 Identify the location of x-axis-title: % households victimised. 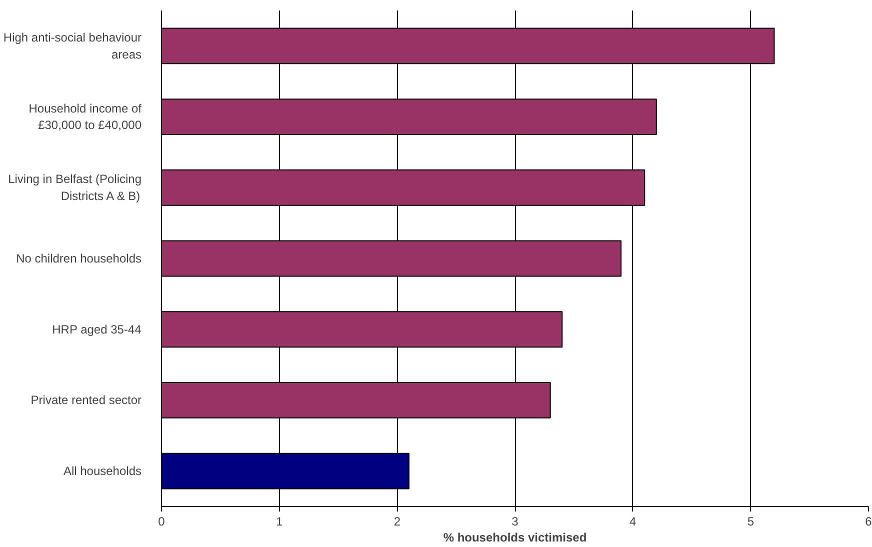
(515, 537).